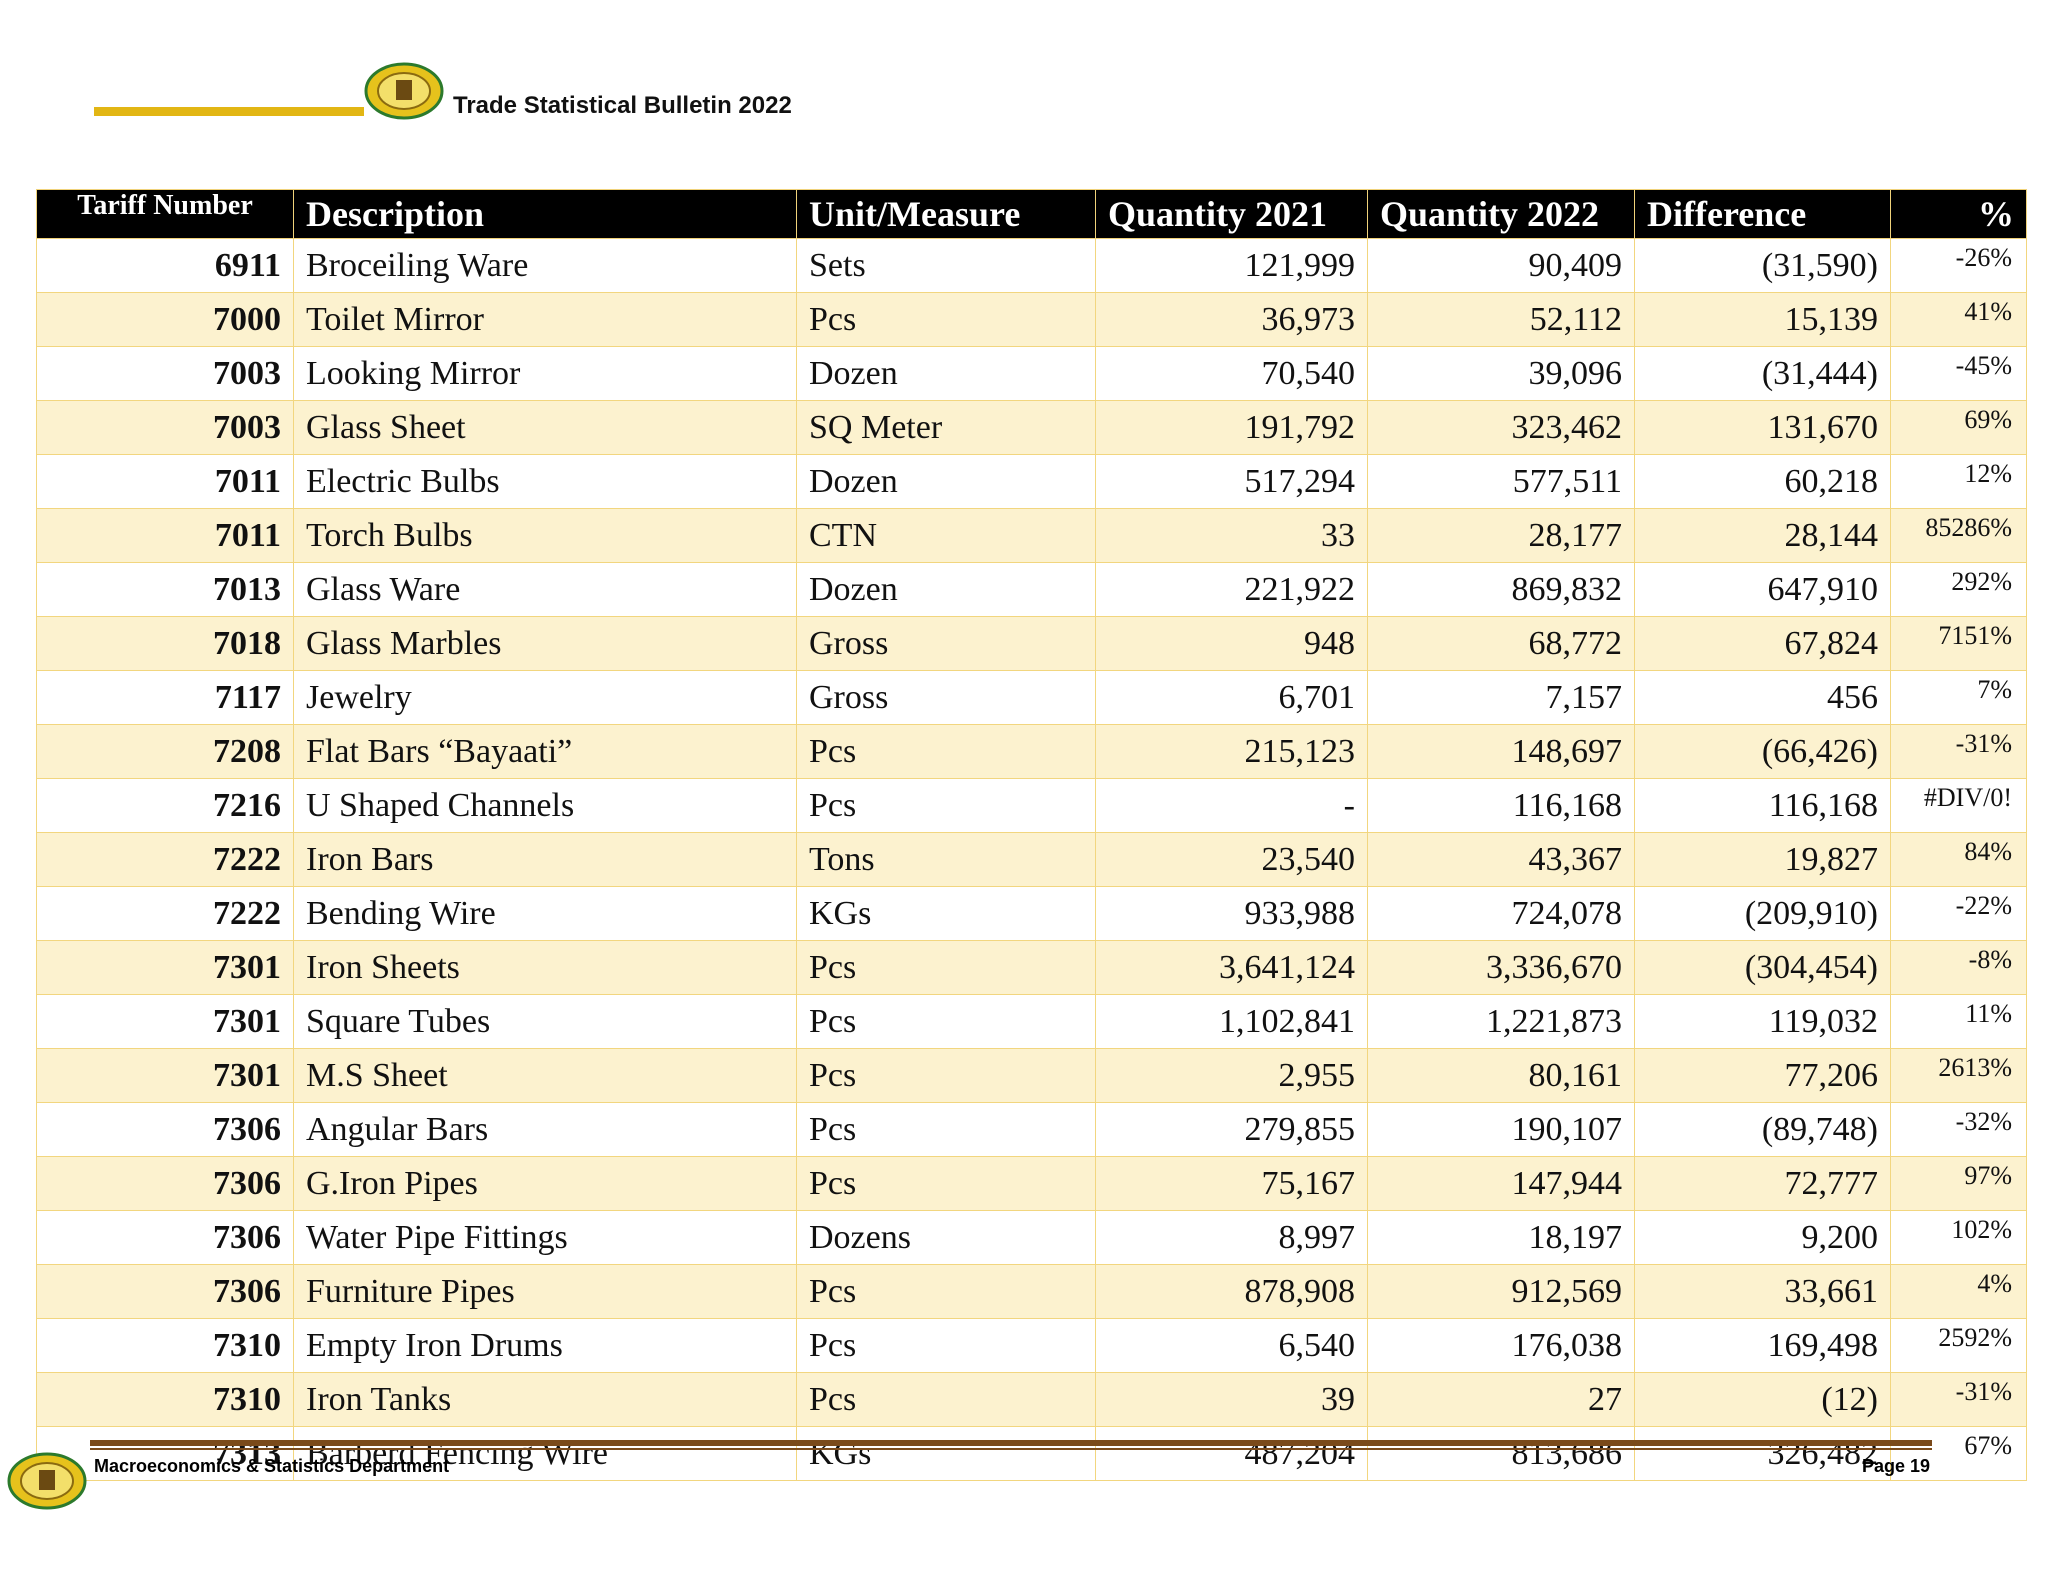 This screenshot has height=1582, width=2048. What do you see at coordinates (165, 1237) in the screenshot?
I see `table-cell: 7306` at bounding box center [165, 1237].